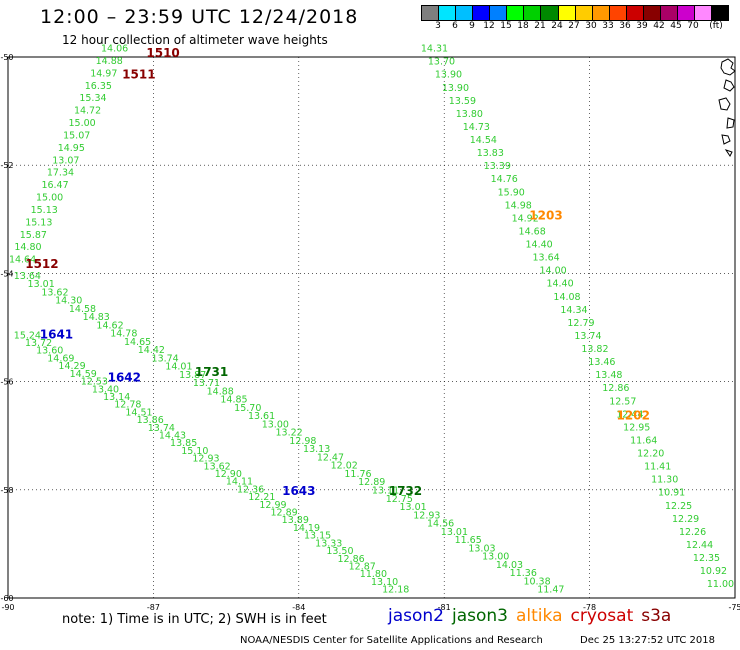 This screenshot has width=740, height=650. Describe the element at coordinates (83, 374) in the screenshot. I see `wave-height-value: 14.59` at that location.